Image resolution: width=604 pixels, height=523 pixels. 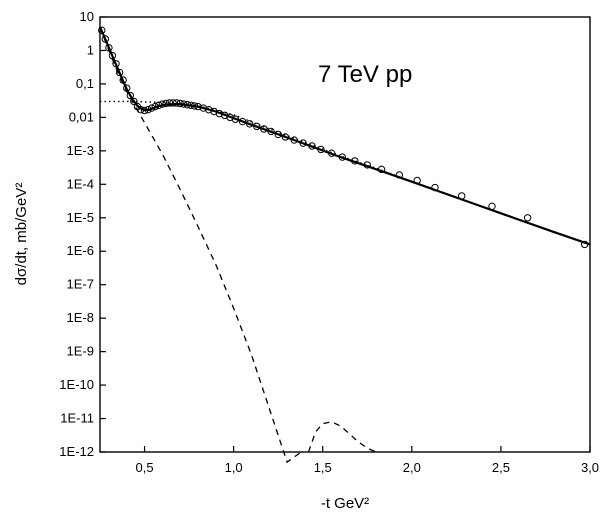 What do you see at coordinates (367, 460) in the screenshot?
I see `x-axis-ticks: 0,5 1,0 1,5 2,0 2,5 3,0` at bounding box center [367, 460].